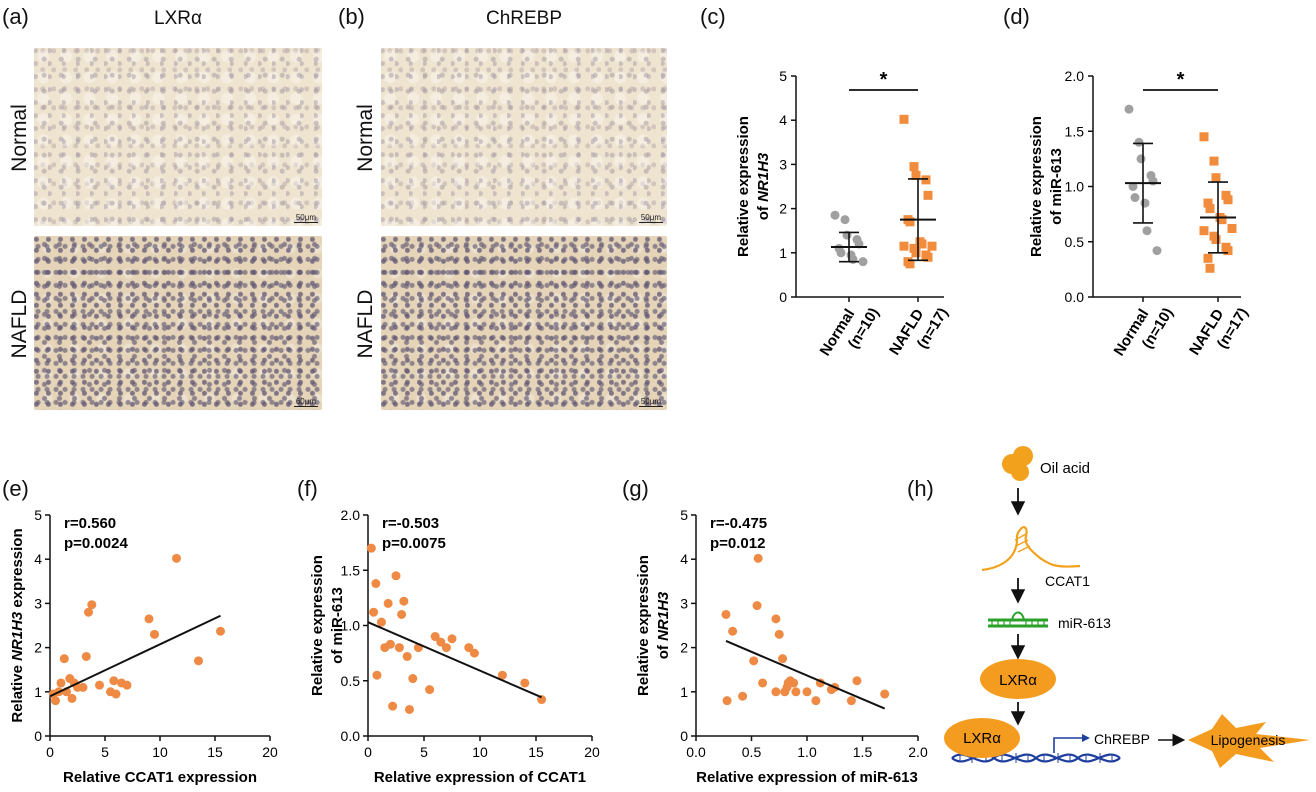 This screenshot has height=792, width=1316. What do you see at coordinates (17, 625) in the screenshot?
I see `y-axis-title: Relative NR1H3 expression` at bounding box center [17, 625].